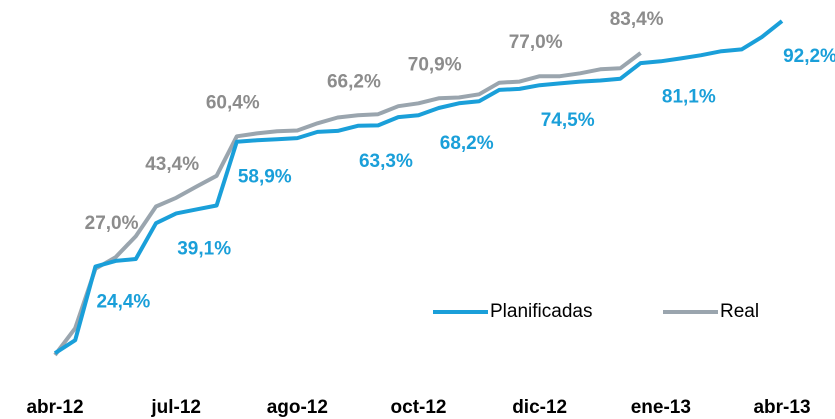 This screenshot has width=835, height=419. Describe the element at coordinates (112, 223) in the screenshot. I see `value-label: 27,0%` at that location.